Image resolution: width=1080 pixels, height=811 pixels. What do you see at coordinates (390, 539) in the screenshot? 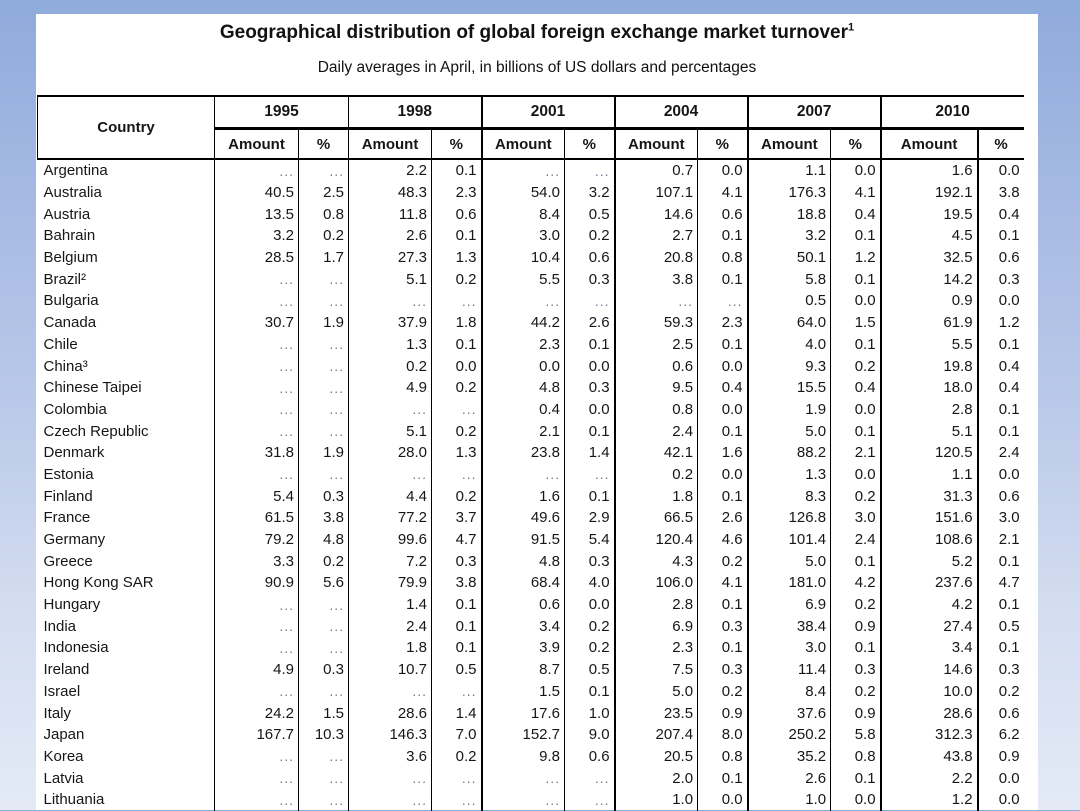
I see `amount-cell: 99.6` at bounding box center [390, 539].